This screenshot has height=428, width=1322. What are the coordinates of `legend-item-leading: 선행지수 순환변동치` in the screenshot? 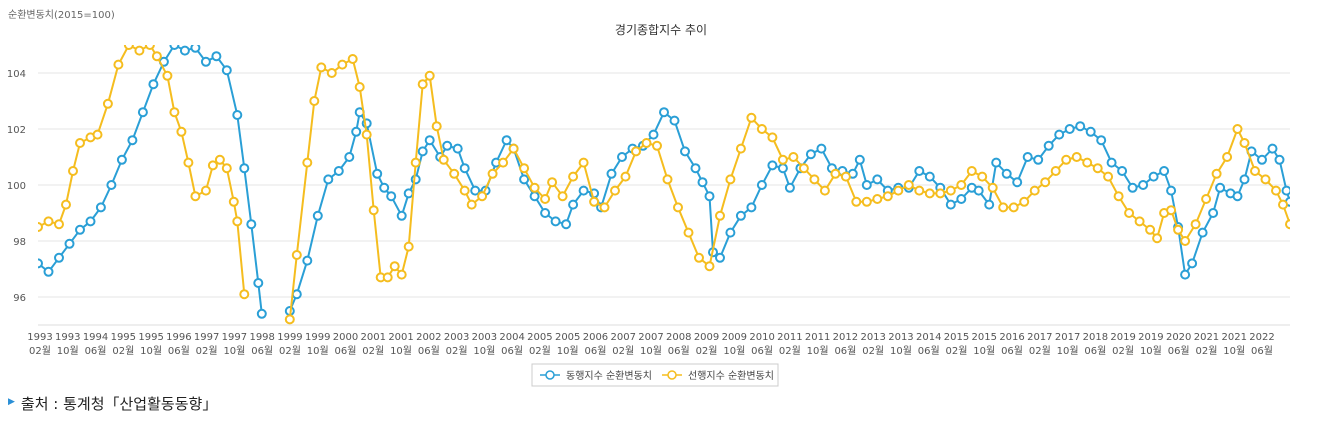 It's located at (718, 376).